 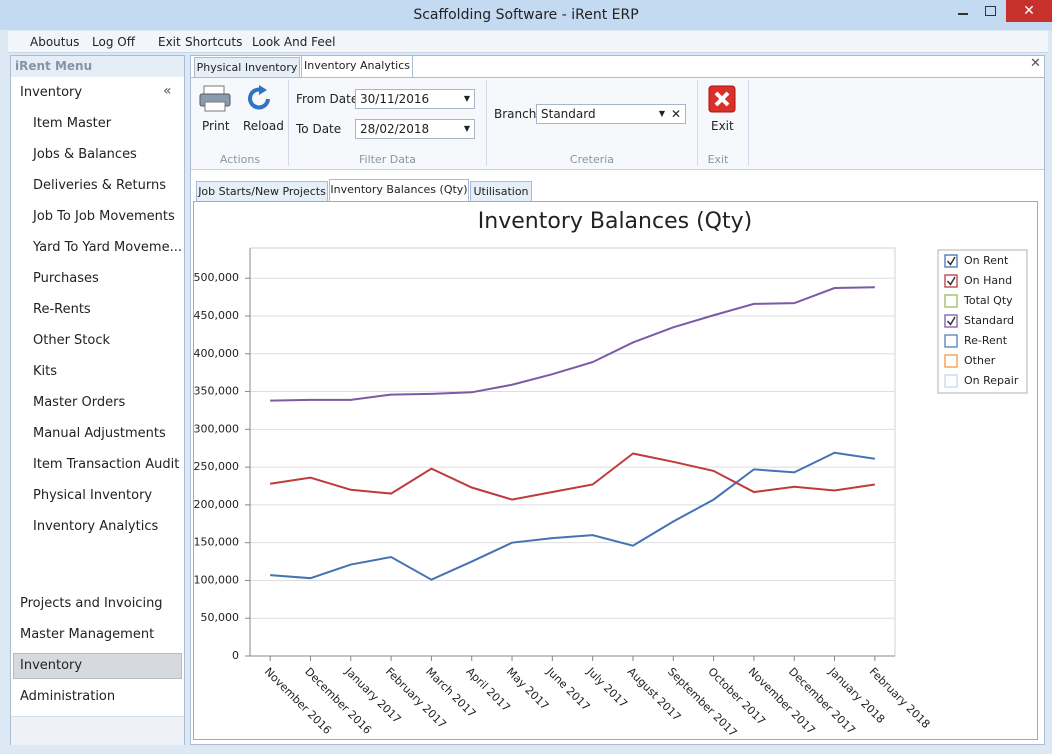 I want to click on tab: Physical Inventory, so click(x=247, y=67).